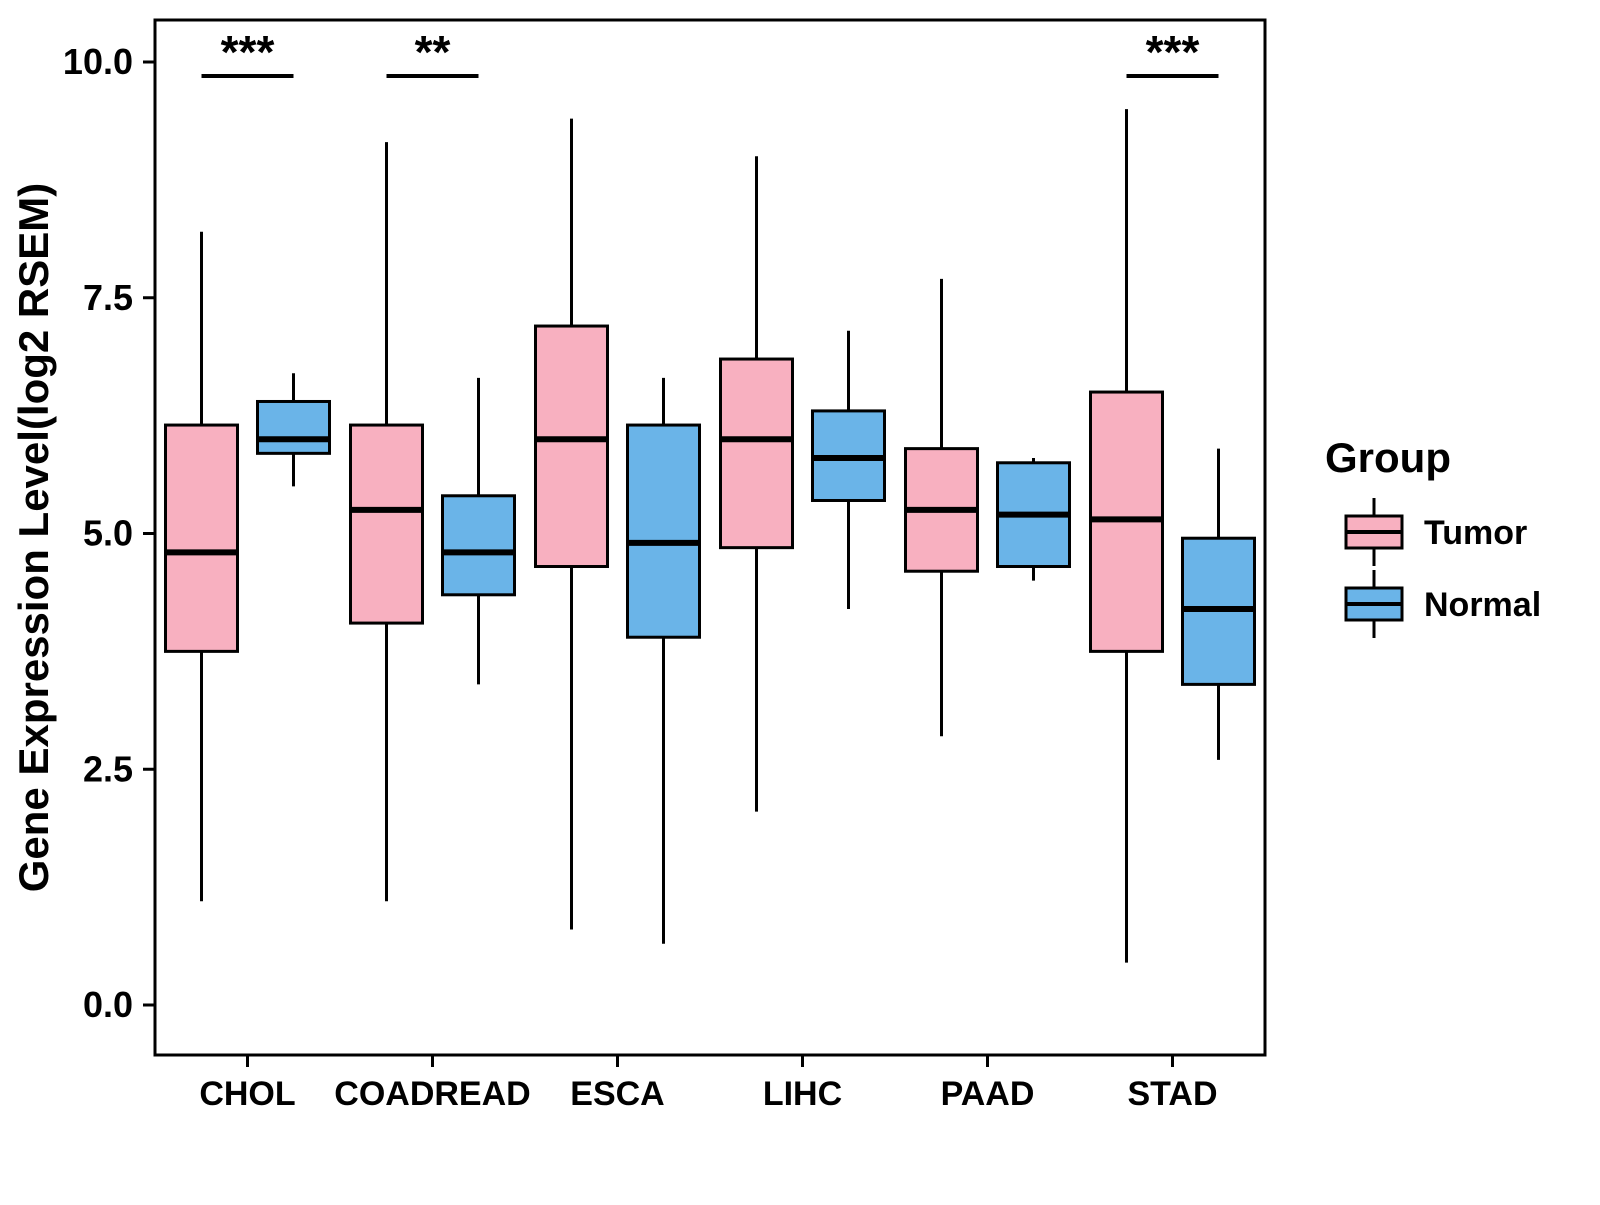 This screenshot has height=1205, width=1600. I want to click on significance-stars-chol: ***, so click(248, 52).